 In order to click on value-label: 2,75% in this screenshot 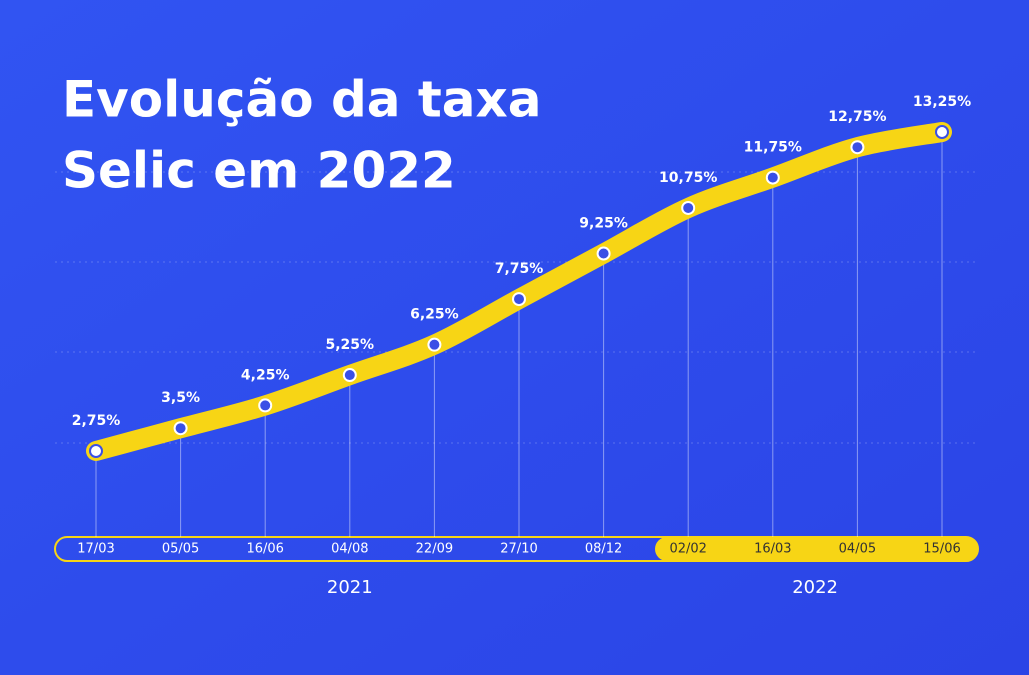, I will do `click(96, 421)`.